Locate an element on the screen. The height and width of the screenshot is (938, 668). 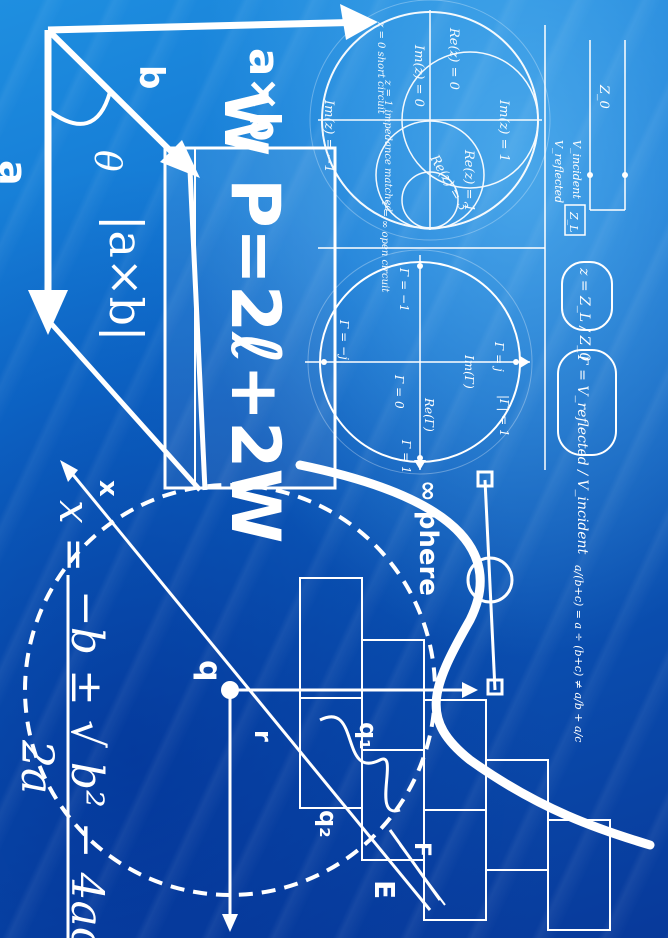
v-reflected-label: V_reflected is located at coordinates (558, 171).